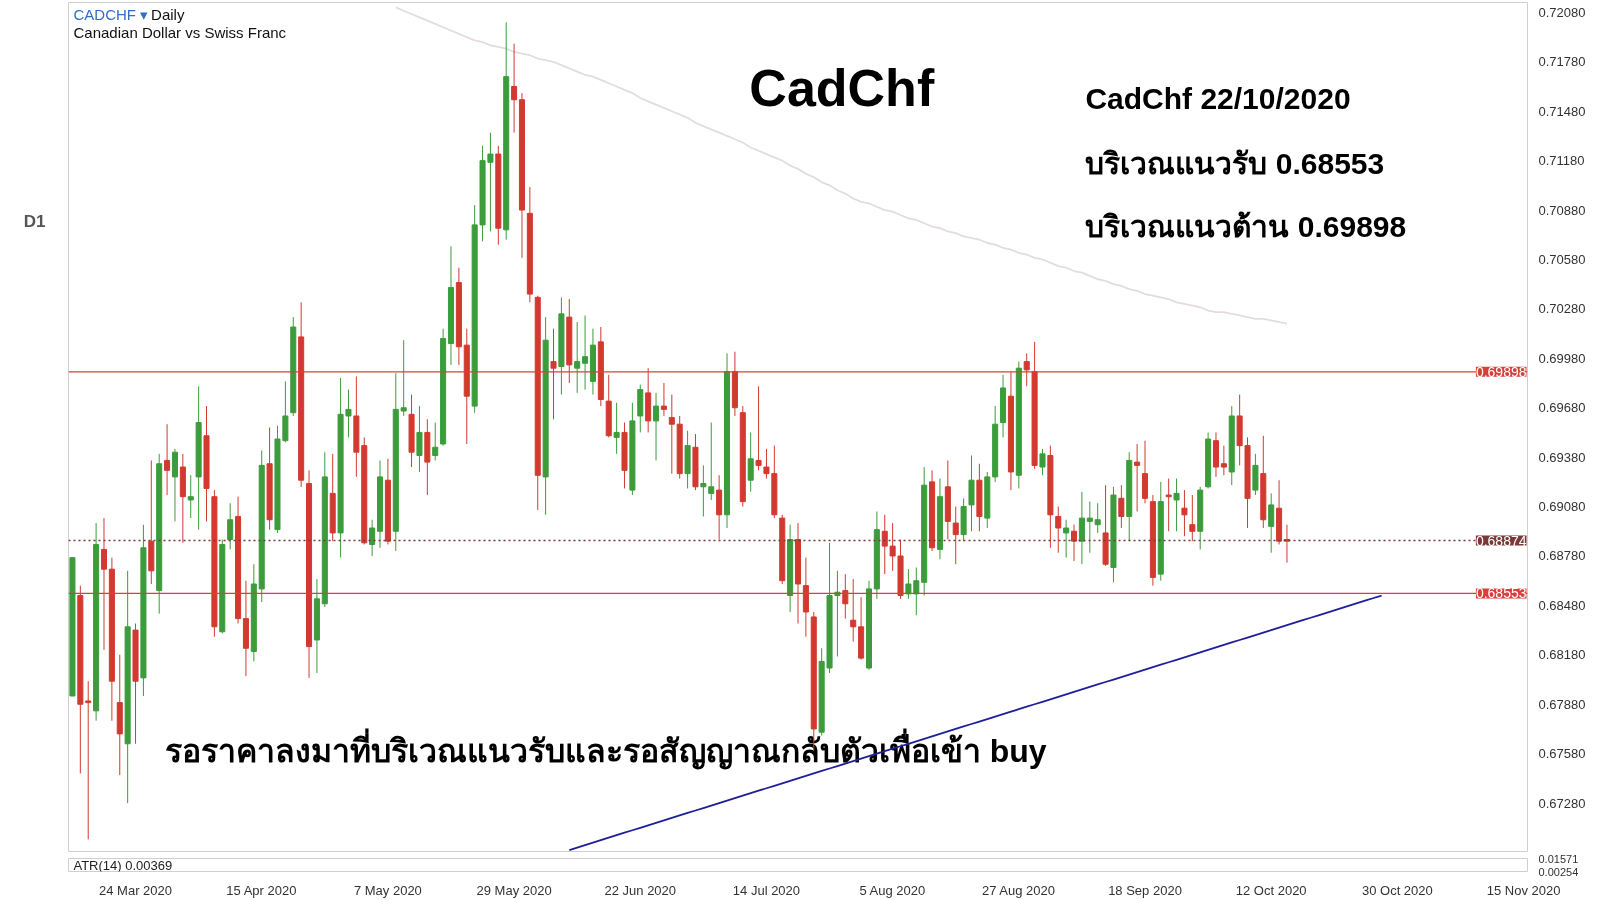 This screenshot has width=1600, height=900. Describe the element at coordinates (640, 890) in the screenshot. I see `x-tick-label: 22 Jun 2020` at that location.